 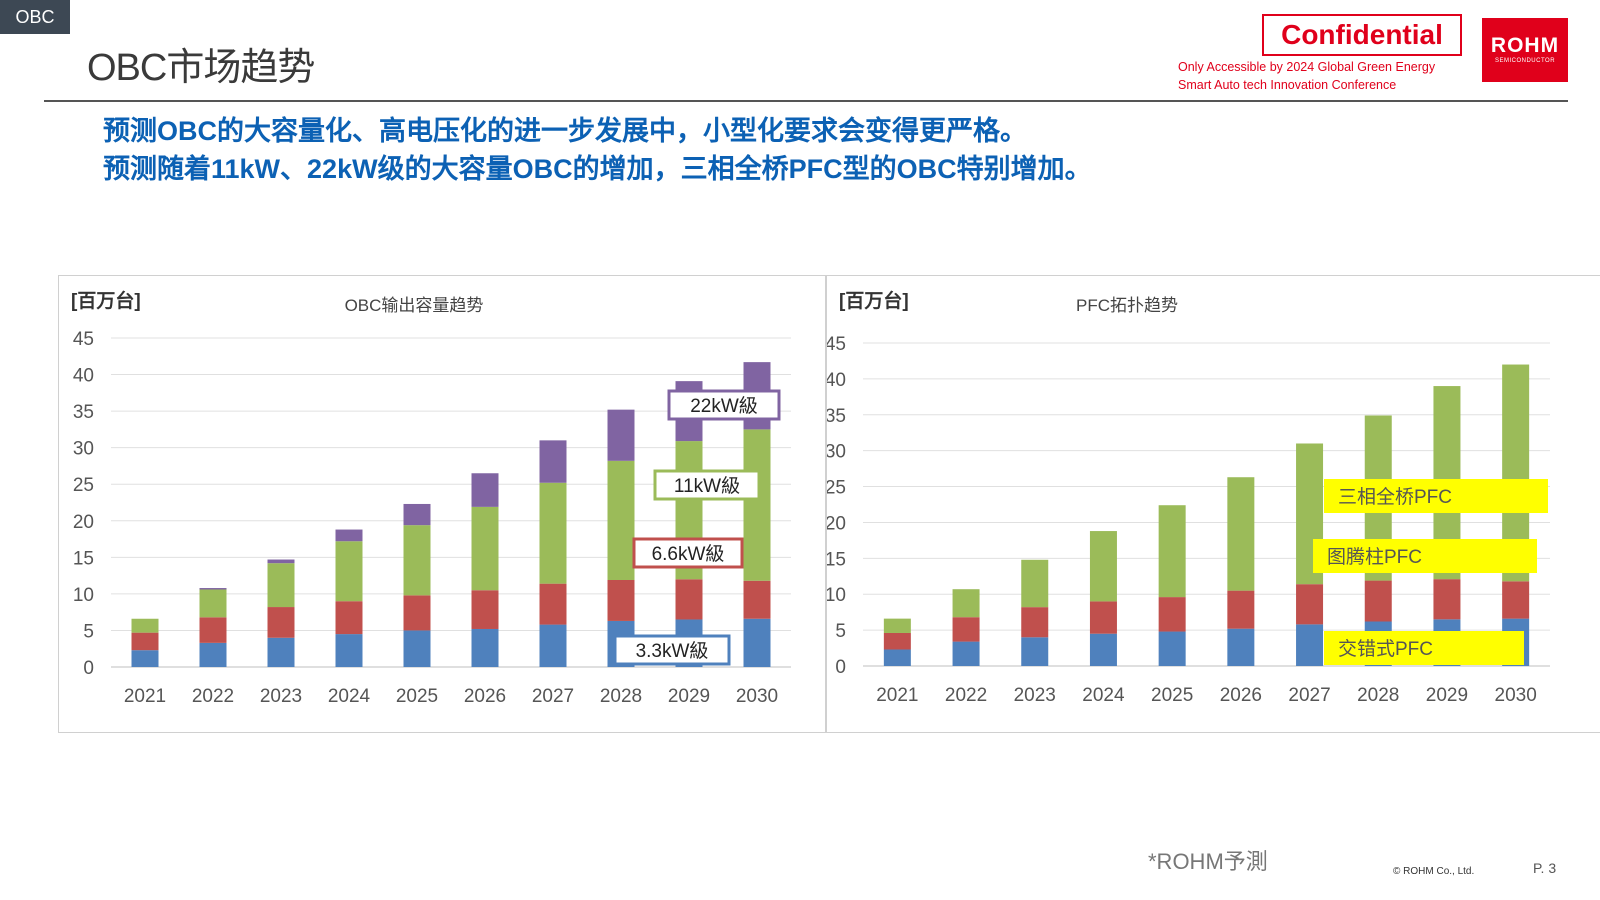 I want to click on confidential-badge: Confidential, so click(x=1362, y=35).